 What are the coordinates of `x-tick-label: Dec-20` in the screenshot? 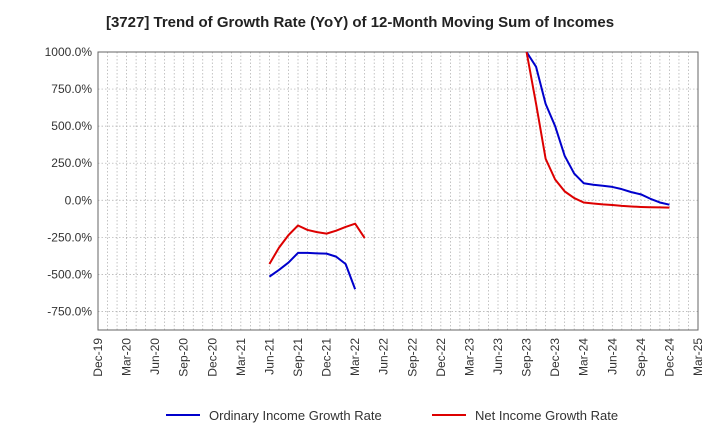 It's located at (212, 357).